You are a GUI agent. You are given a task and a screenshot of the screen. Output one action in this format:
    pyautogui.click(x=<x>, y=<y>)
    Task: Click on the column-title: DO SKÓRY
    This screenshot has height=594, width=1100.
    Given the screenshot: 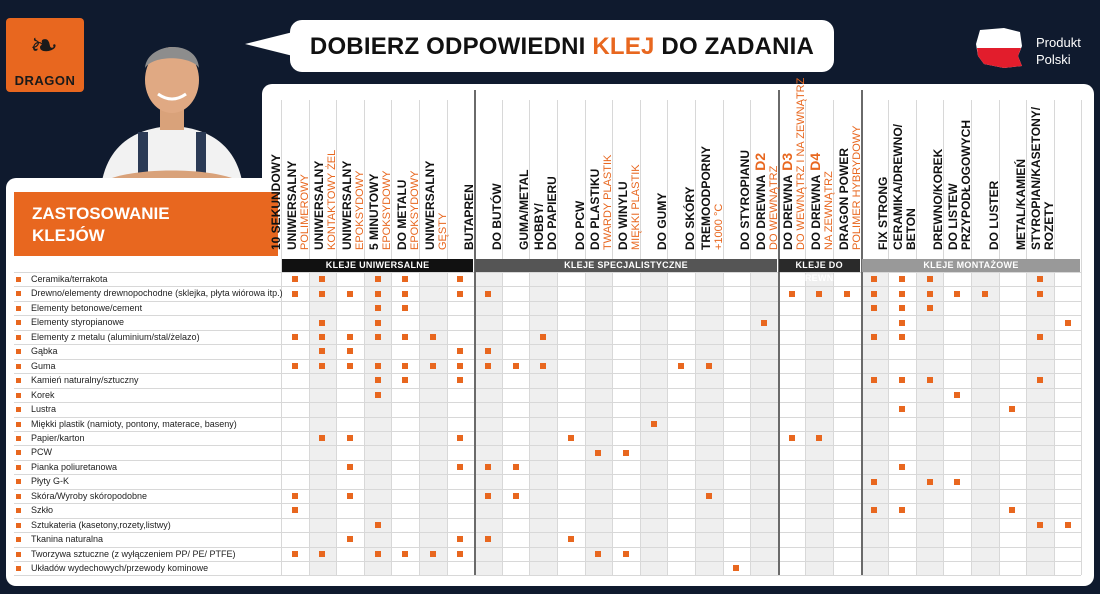 What is the action you would take?
    pyautogui.click(x=690, y=218)
    